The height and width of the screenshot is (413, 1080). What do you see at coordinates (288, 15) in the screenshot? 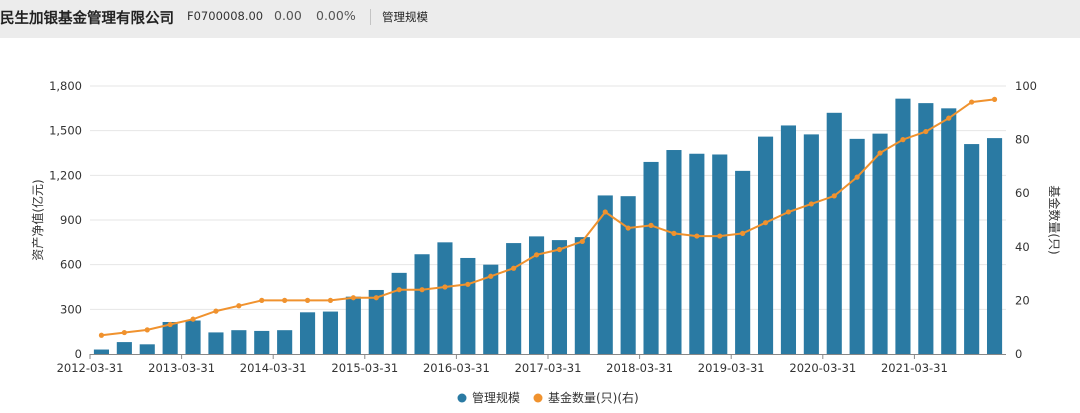
I see `fund-price: 0.00` at bounding box center [288, 15].